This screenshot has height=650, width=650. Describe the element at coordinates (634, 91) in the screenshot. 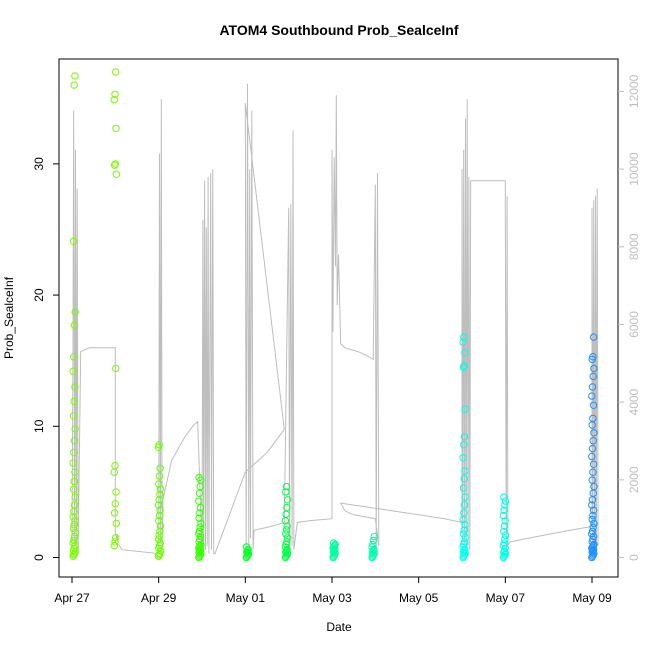

I see `y2-tick-label: 12000` at that location.